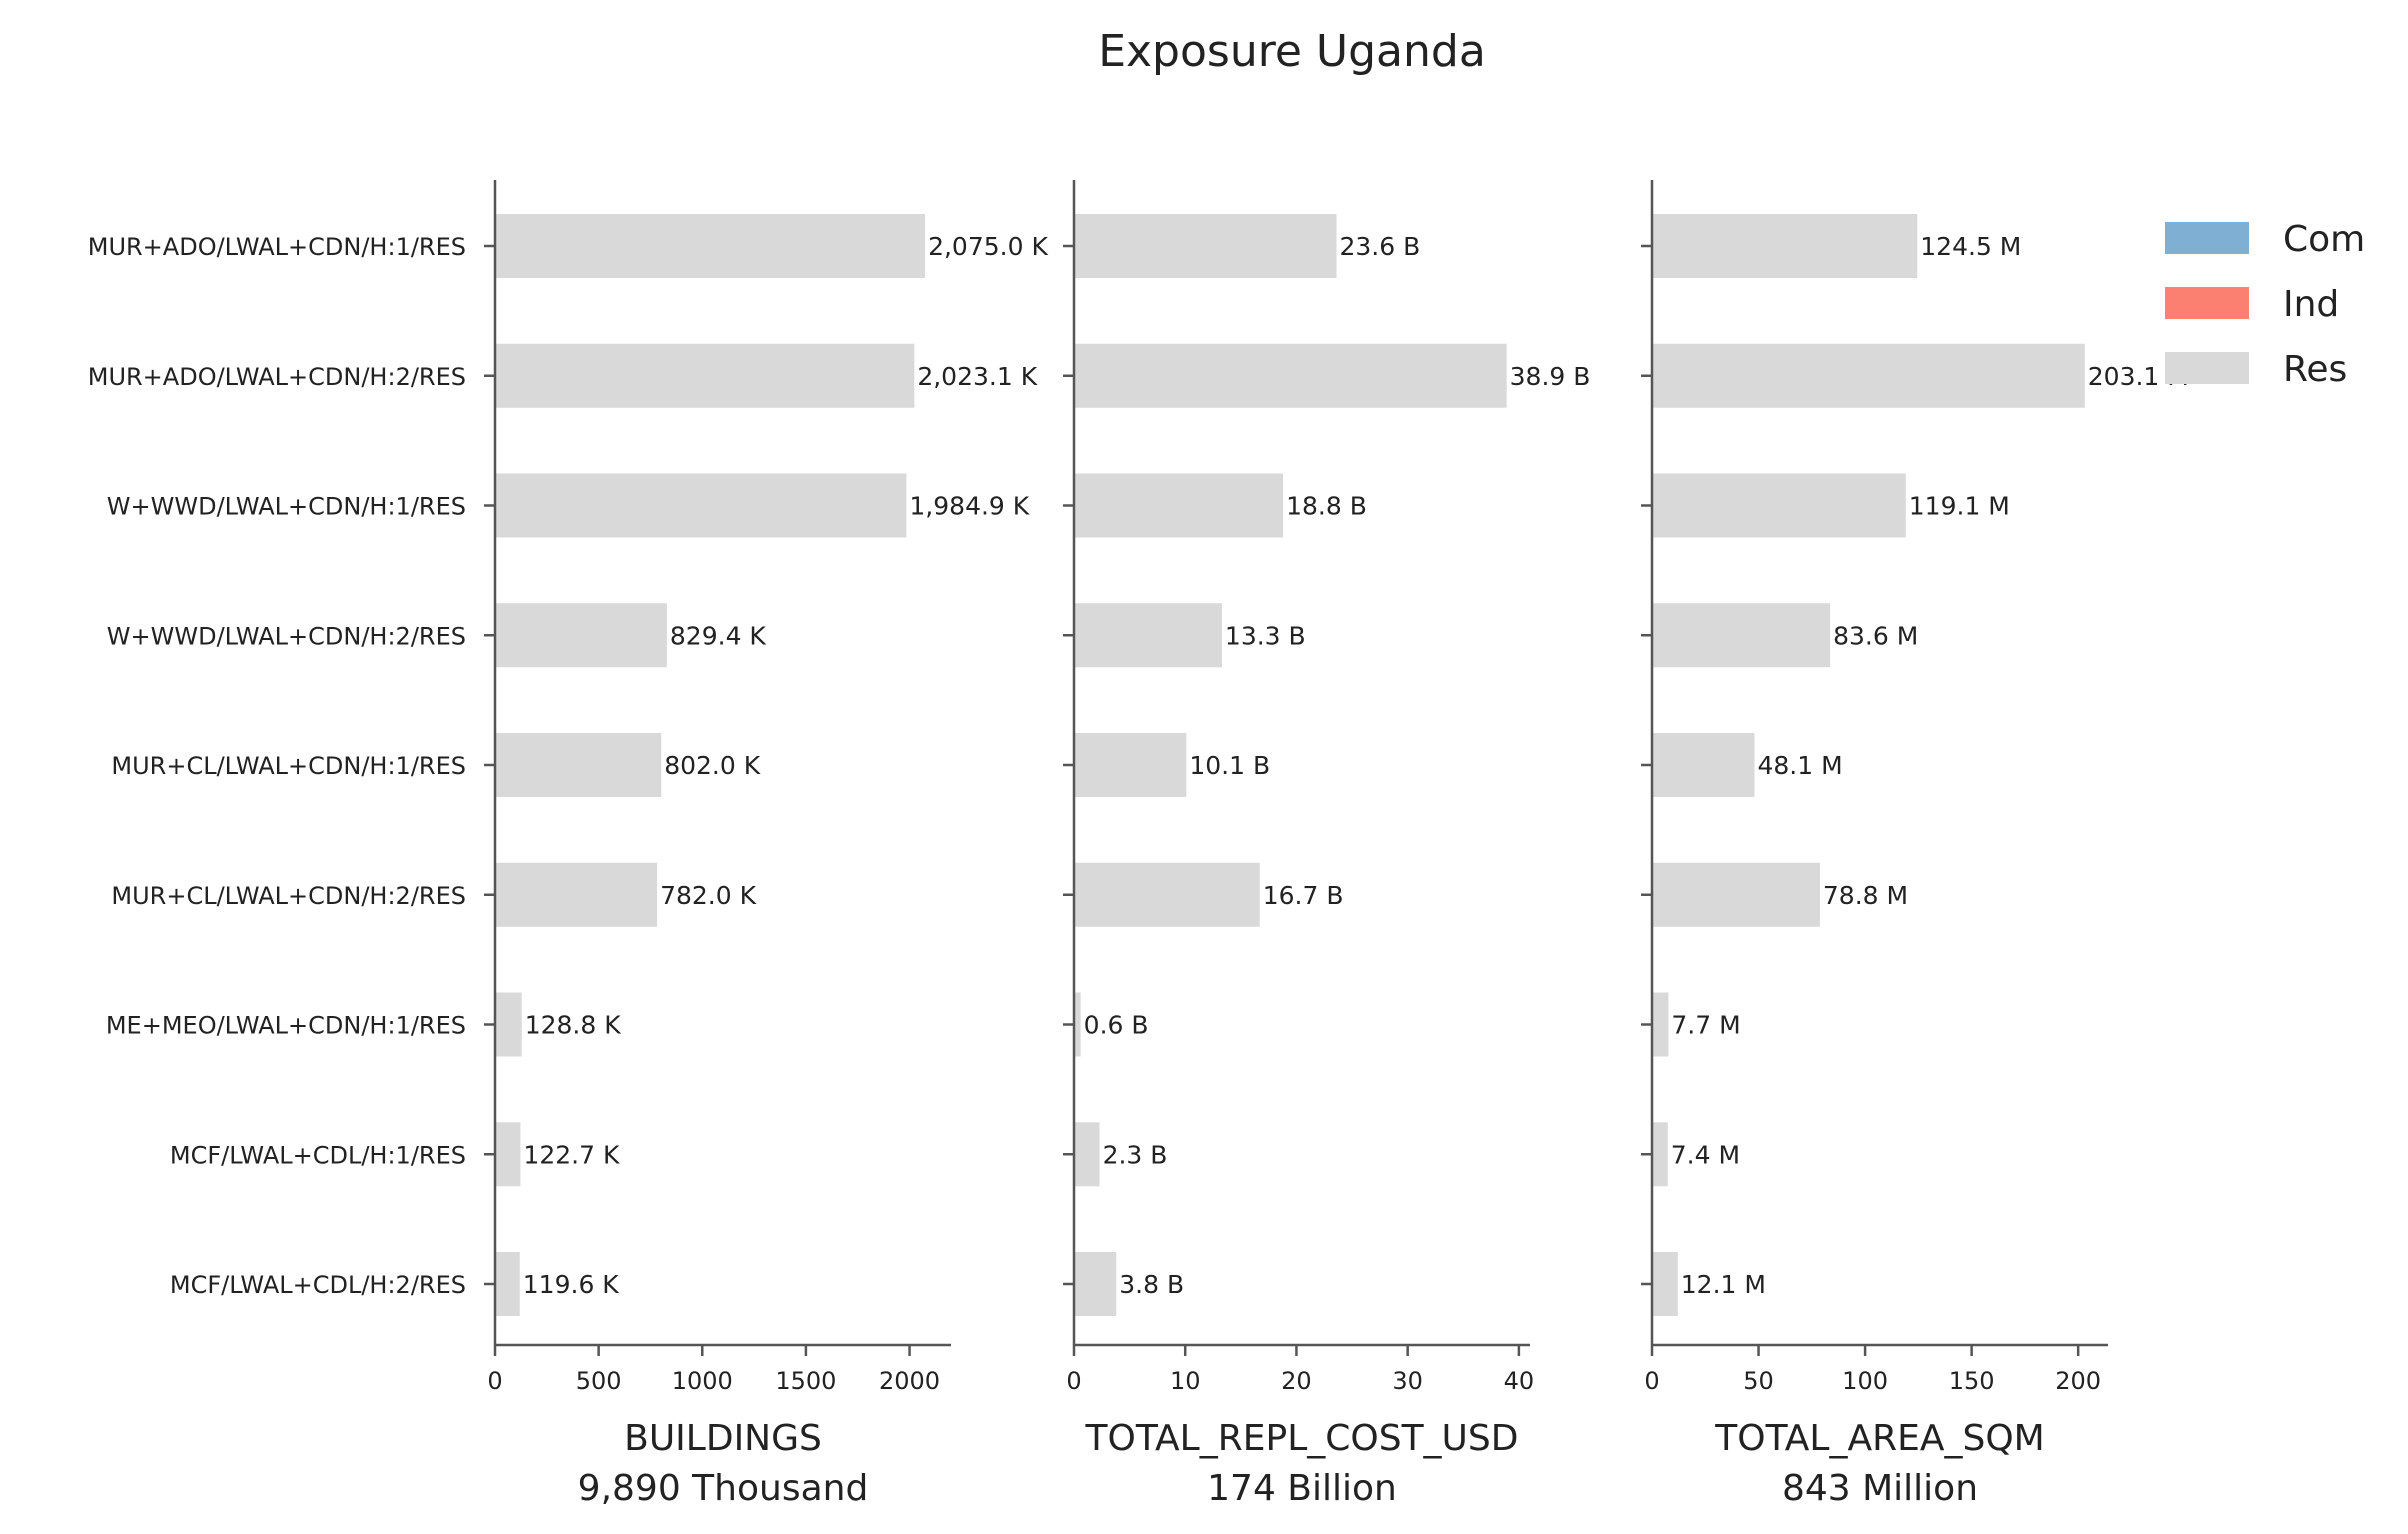  I want to click on x-tick-label: 100, so click(1865, 1381).